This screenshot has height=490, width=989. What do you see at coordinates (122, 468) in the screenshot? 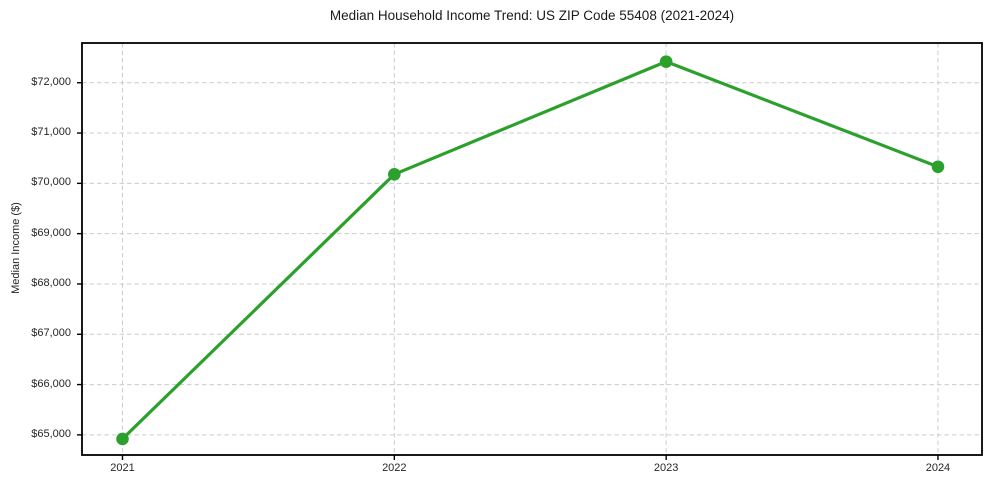
I see `x-tick-label: 2021` at bounding box center [122, 468].